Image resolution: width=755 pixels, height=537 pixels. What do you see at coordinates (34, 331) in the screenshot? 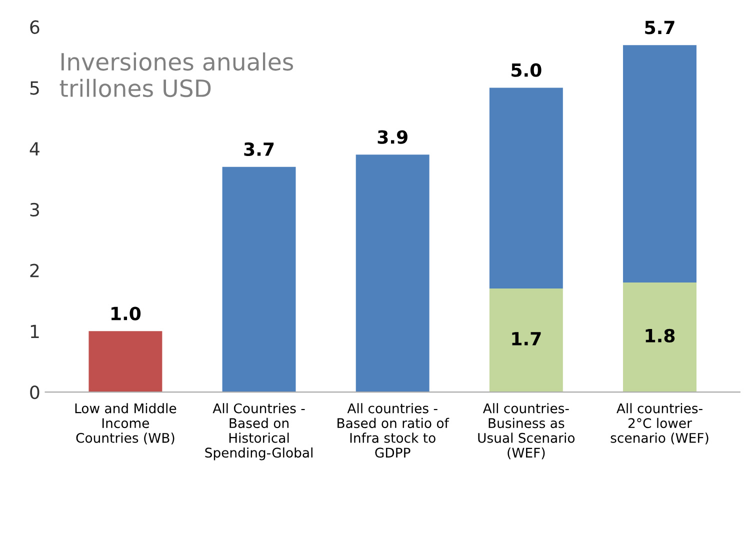
I see `y-tick-label: 1` at bounding box center [34, 331].